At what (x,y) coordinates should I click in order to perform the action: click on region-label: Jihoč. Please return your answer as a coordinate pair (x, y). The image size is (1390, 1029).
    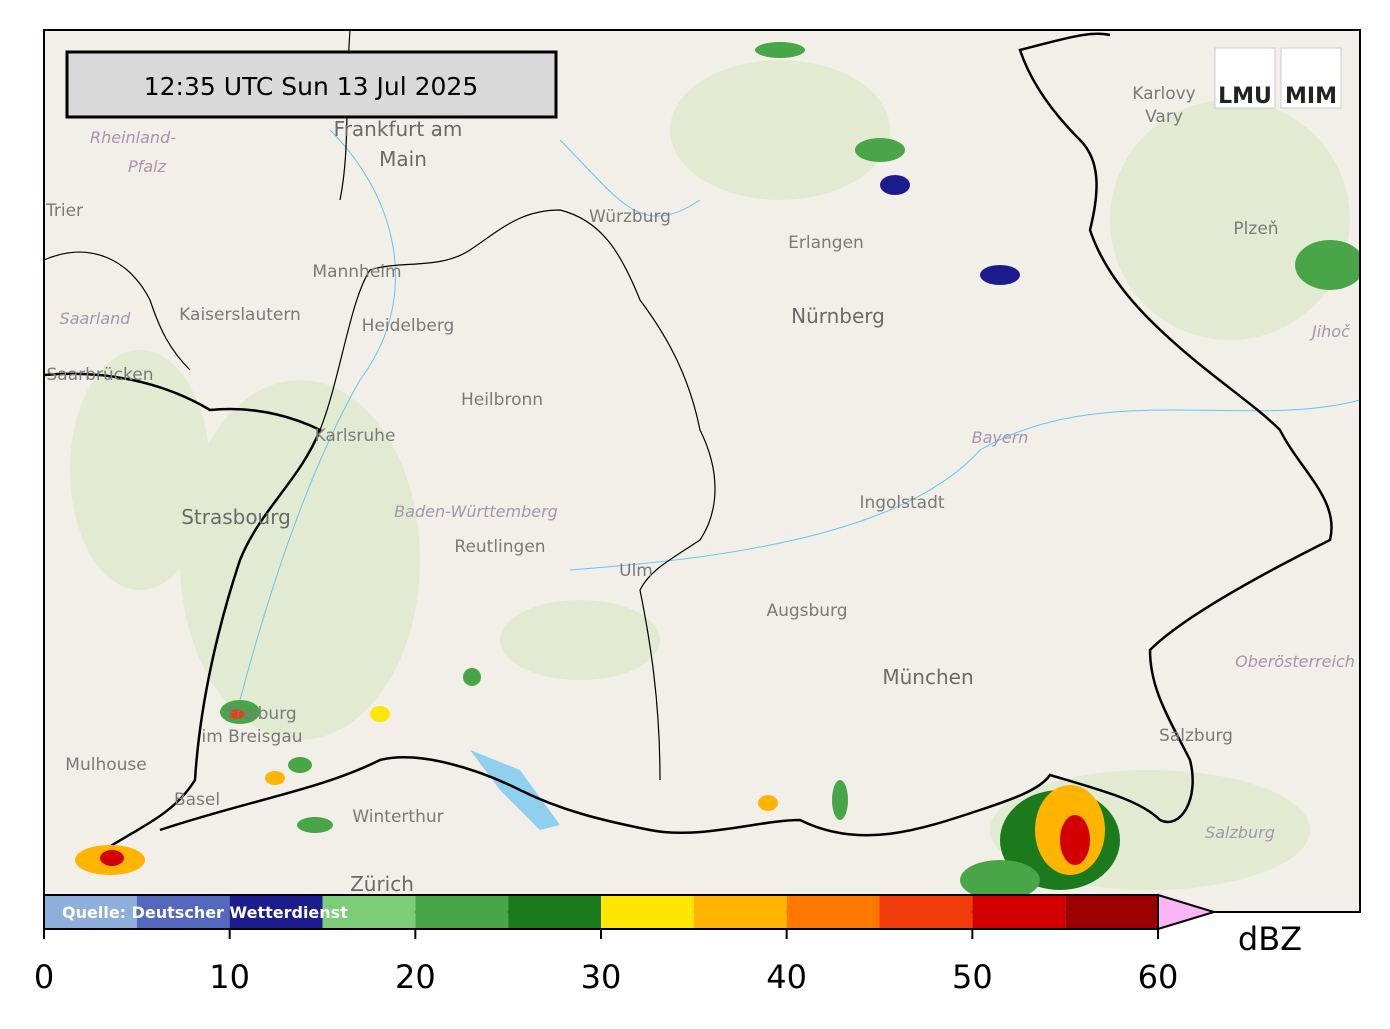
    Looking at the image, I should click on (1330, 331).